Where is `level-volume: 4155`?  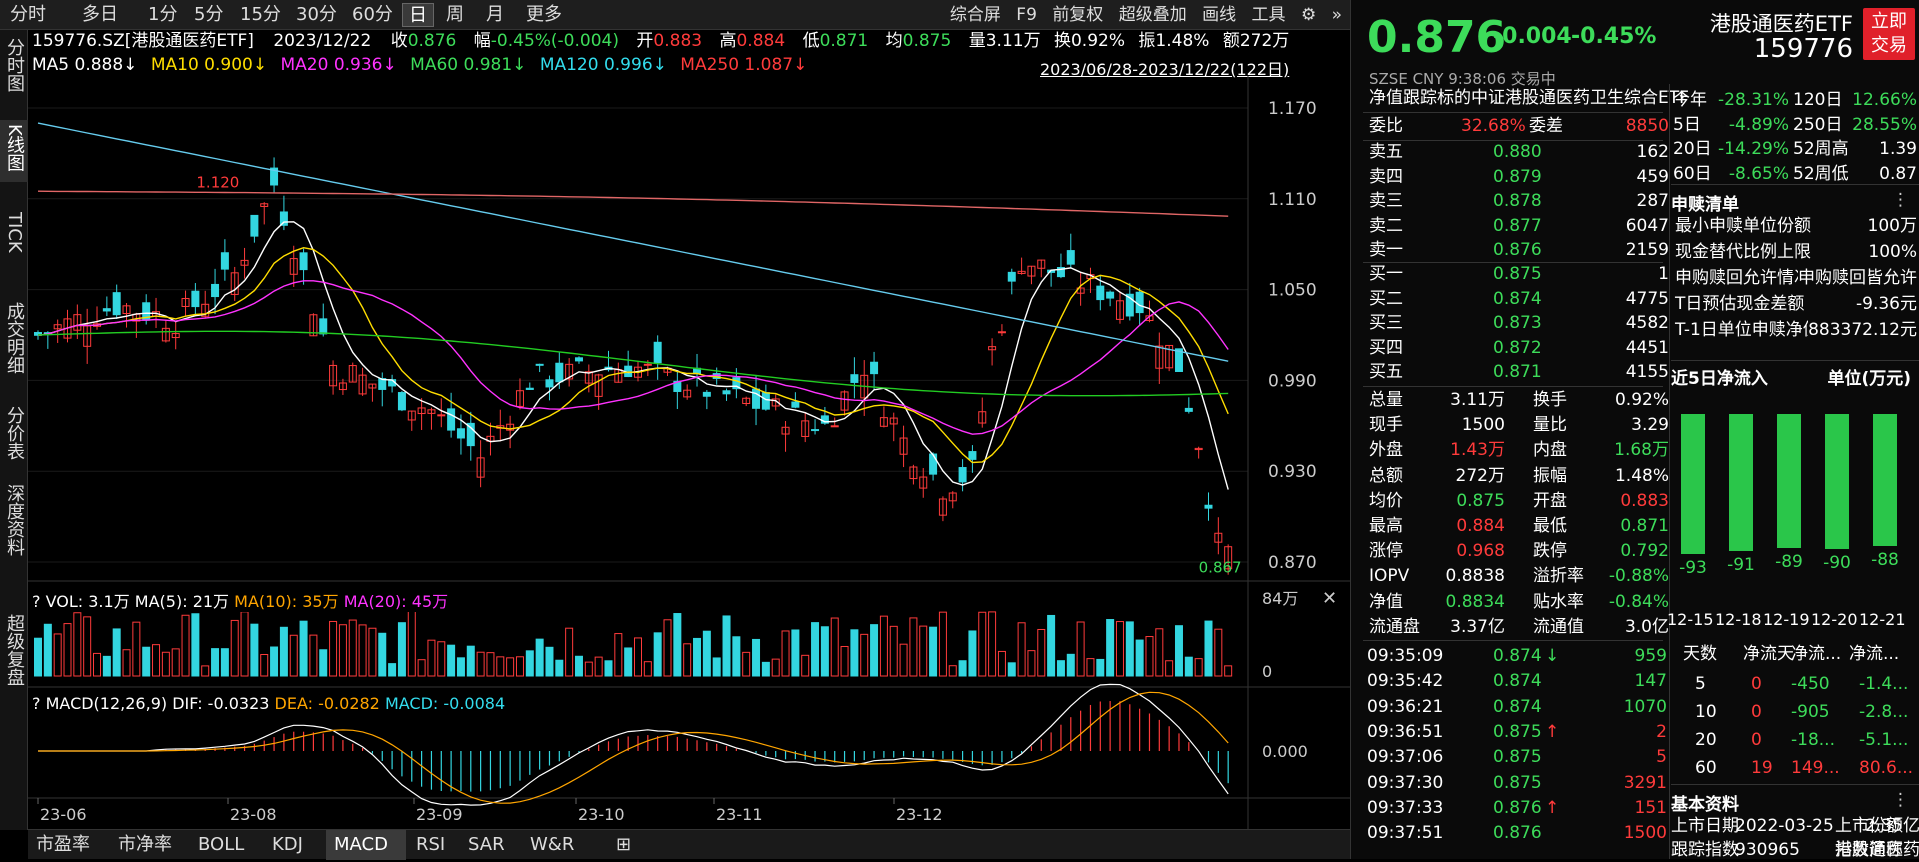
level-volume: 4155 is located at coordinates (1647, 372).